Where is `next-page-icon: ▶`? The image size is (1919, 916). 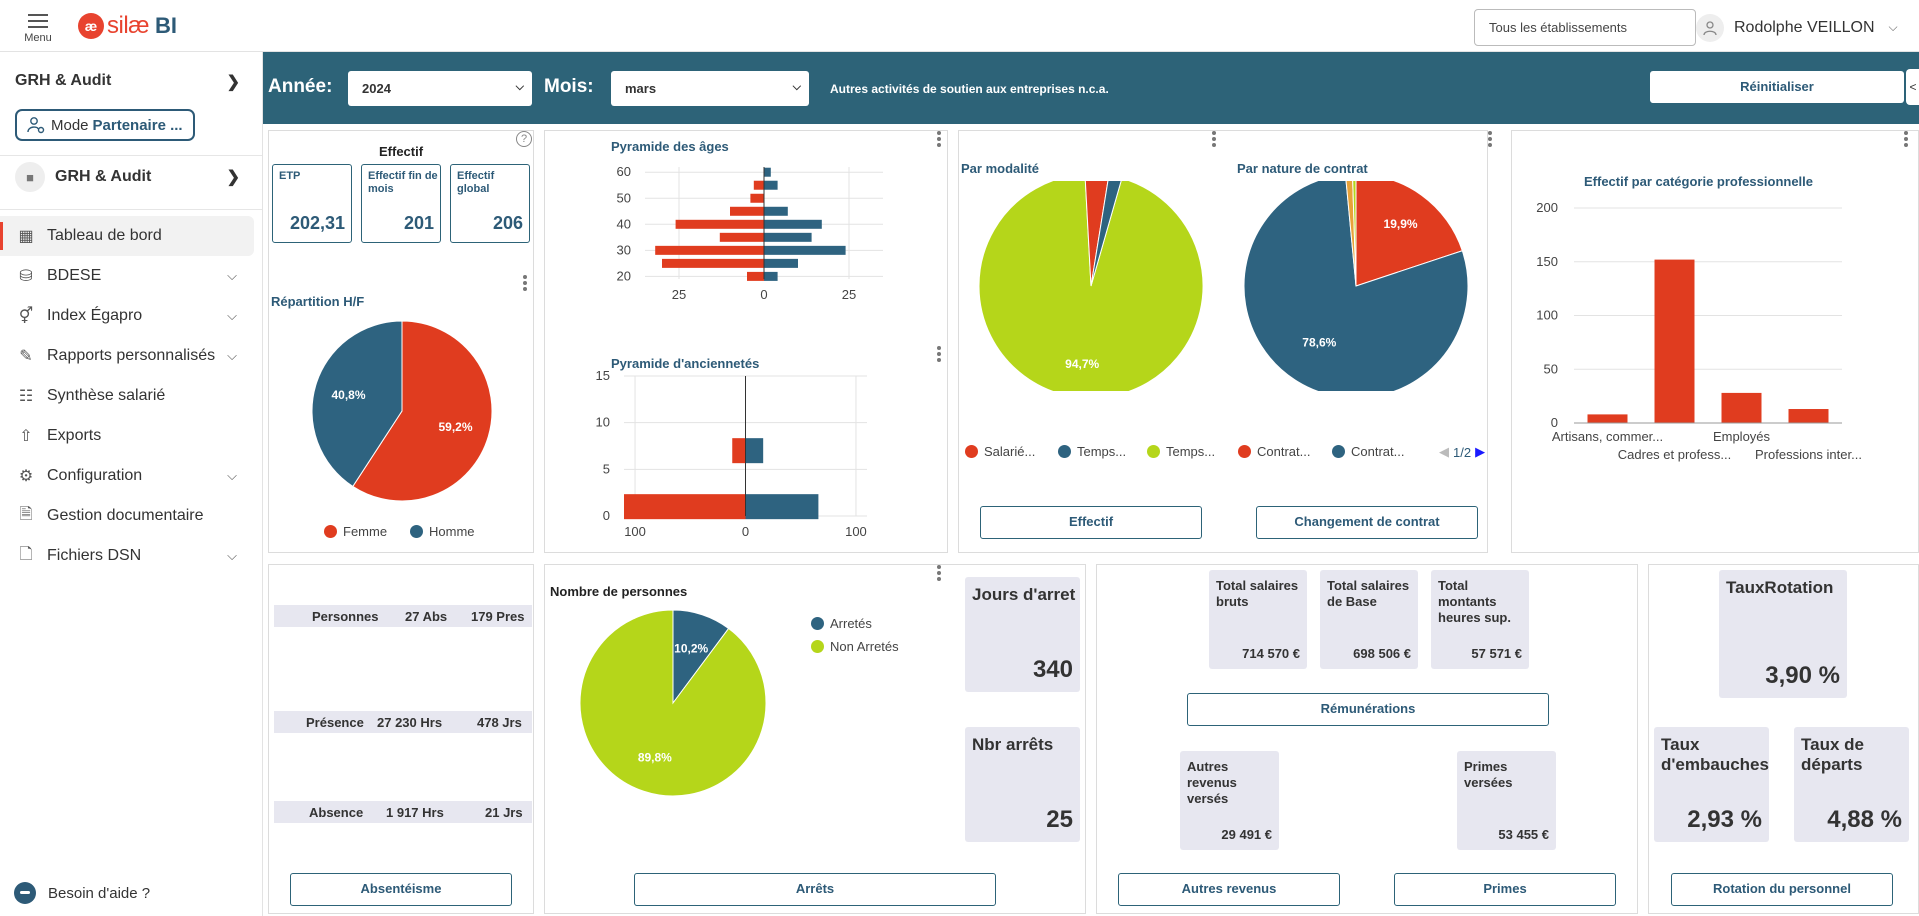 next-page-icon: ▶ is located at coordinates (1480, 451).